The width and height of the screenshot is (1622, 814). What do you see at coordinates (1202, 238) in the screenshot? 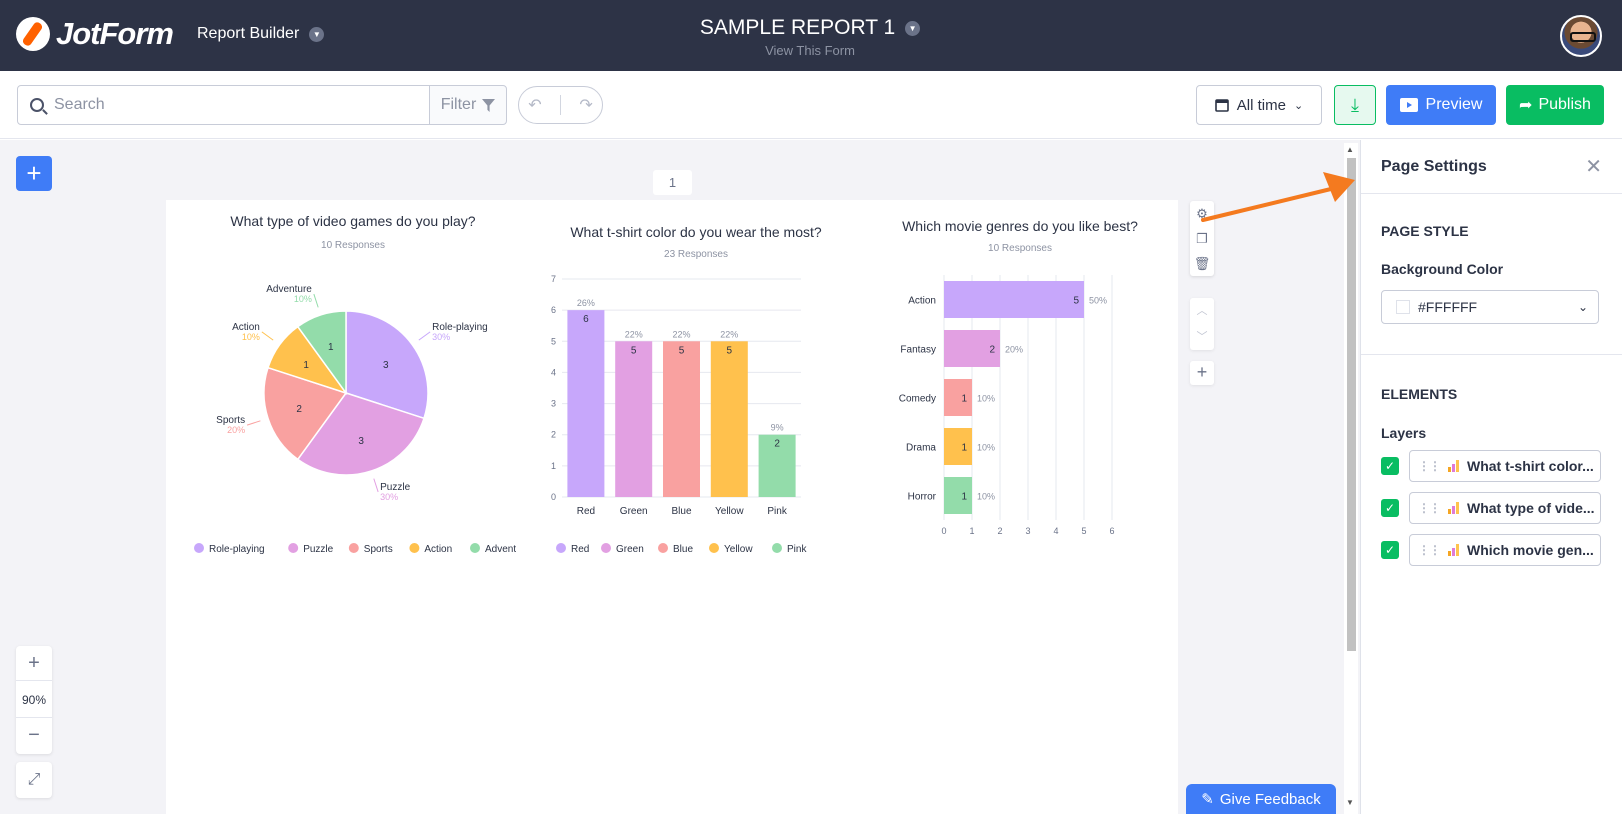
I see `duplicate-icon: ❐` at bounding box center [1202, 238].